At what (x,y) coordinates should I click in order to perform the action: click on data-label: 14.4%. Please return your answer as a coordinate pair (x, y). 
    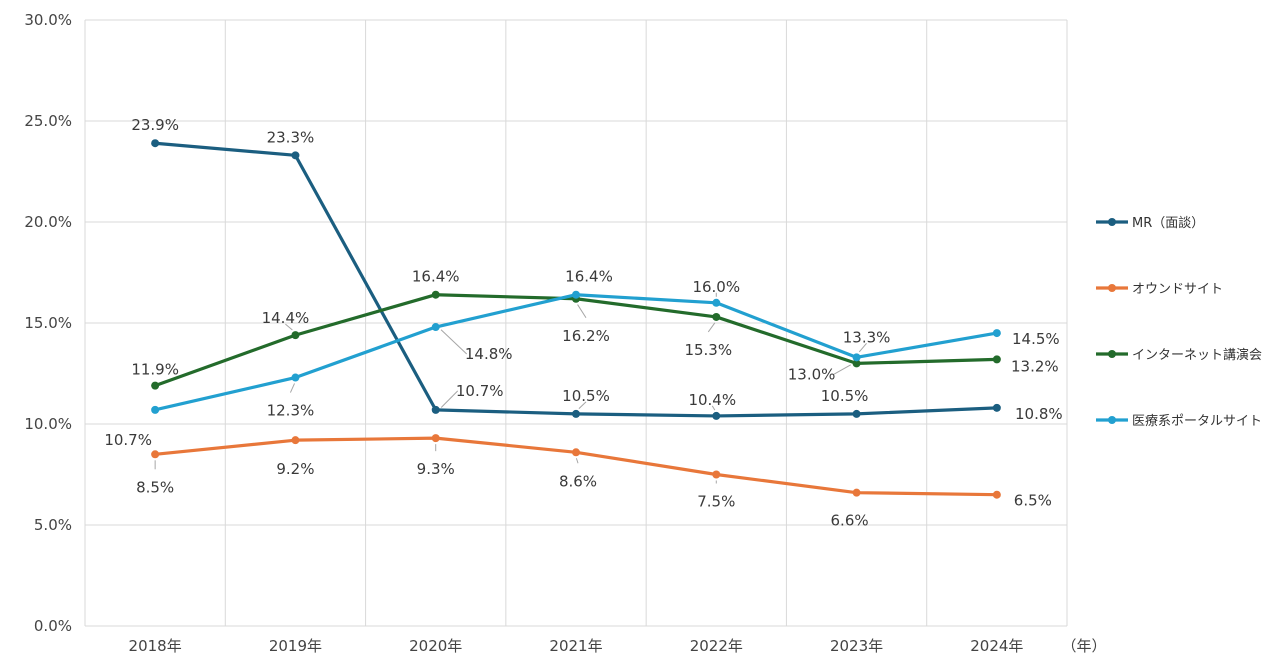
    Looking at the image, I should click on (286, 318).